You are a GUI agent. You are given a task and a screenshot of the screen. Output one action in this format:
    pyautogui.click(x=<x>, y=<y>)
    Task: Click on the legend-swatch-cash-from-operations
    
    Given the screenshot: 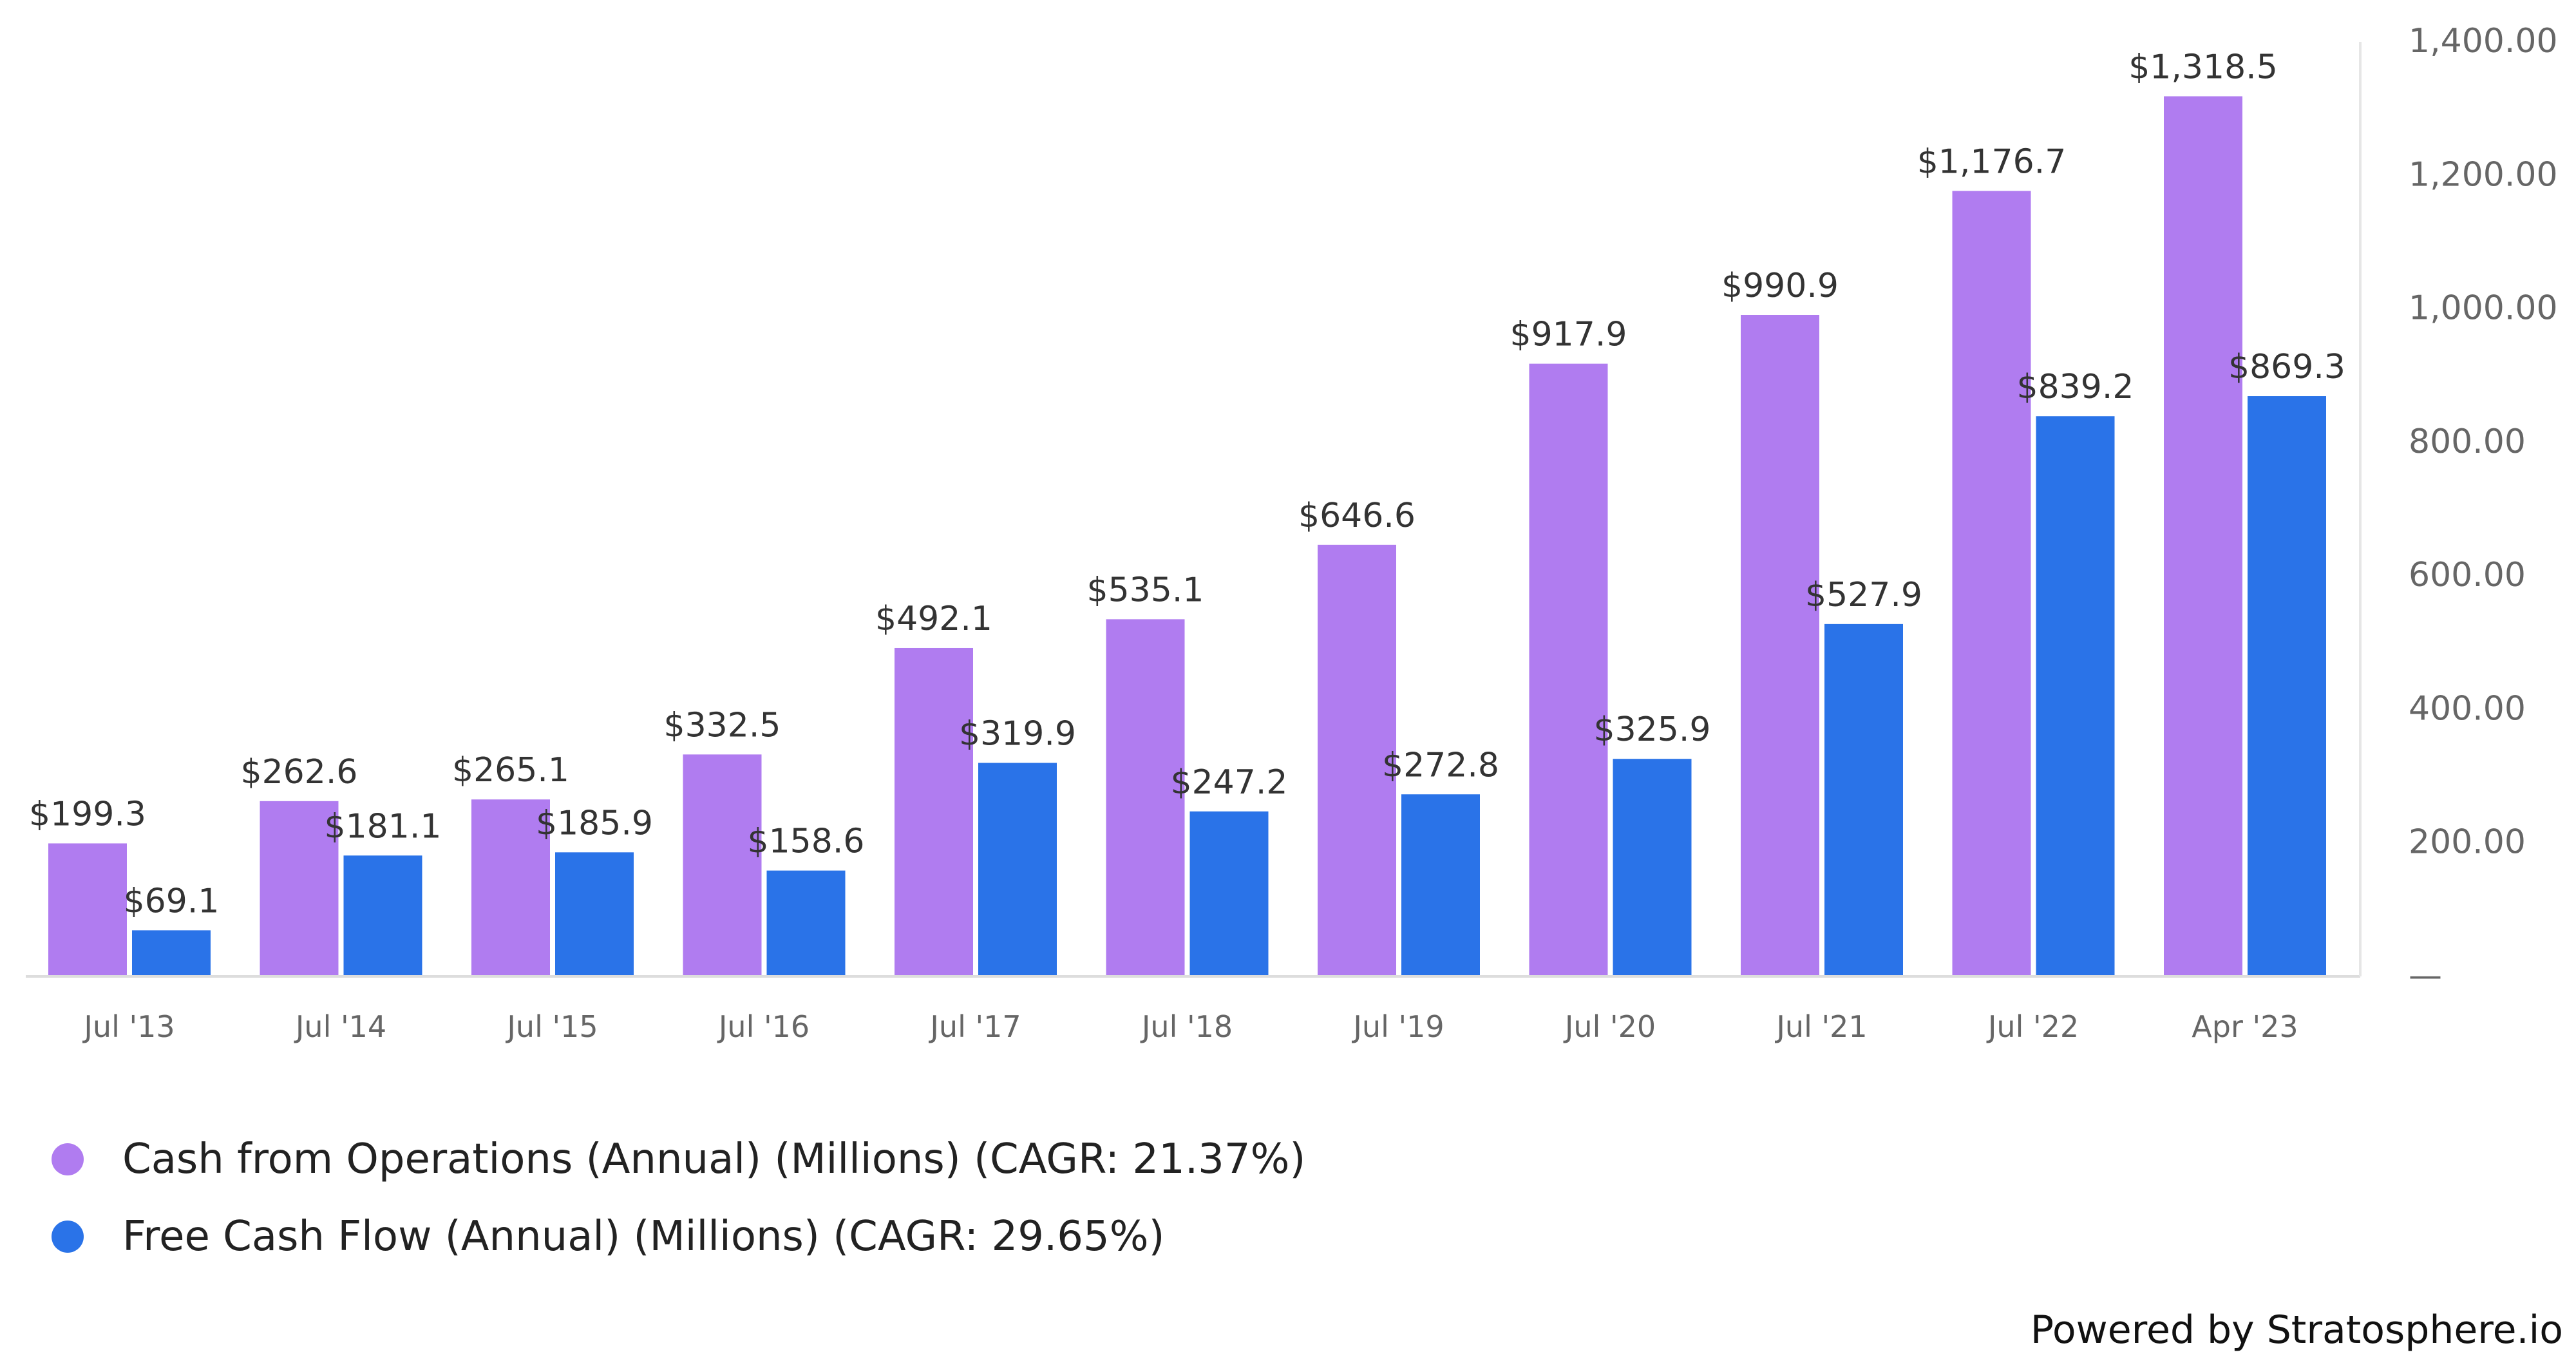 What is the action you would take?
    pyautogui.click(x=68, y=1159)
    